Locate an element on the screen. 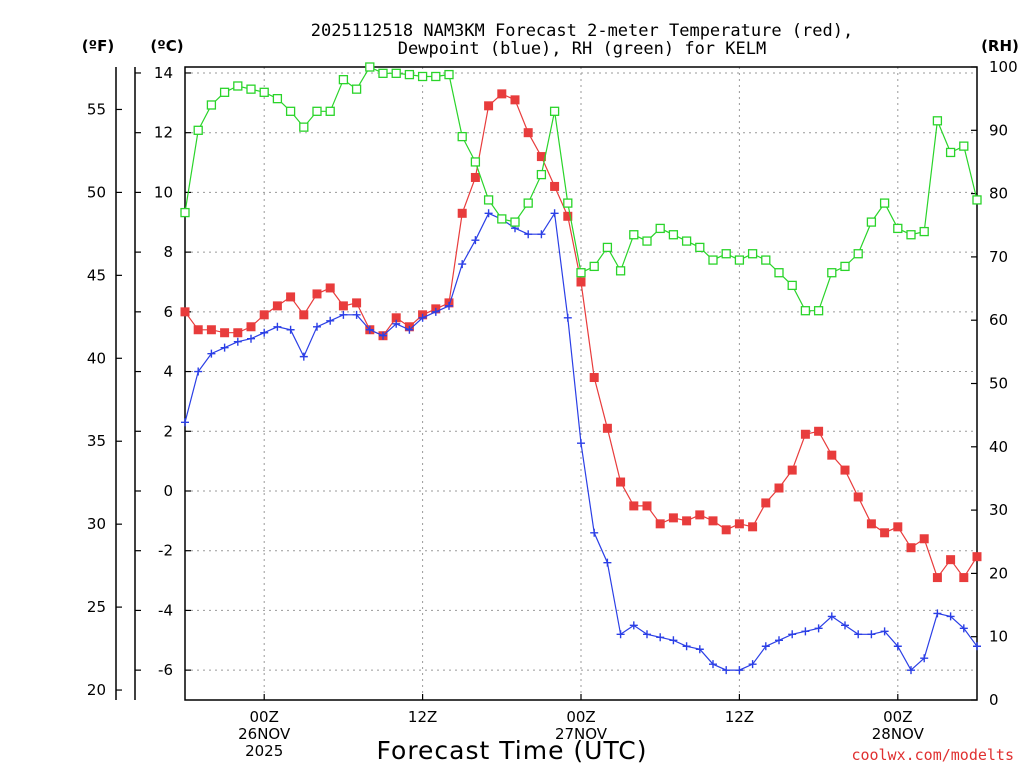 This screenshot has width=1024, height=768. celsius-tick-label: -6 is located at coordinates (165, 670).